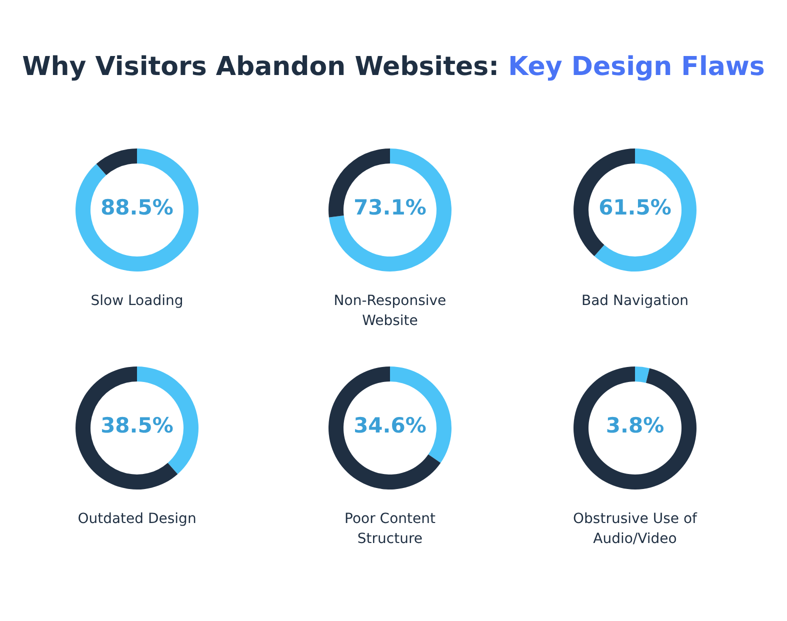  I want to click on text: 3.8%, so click(635, 426).